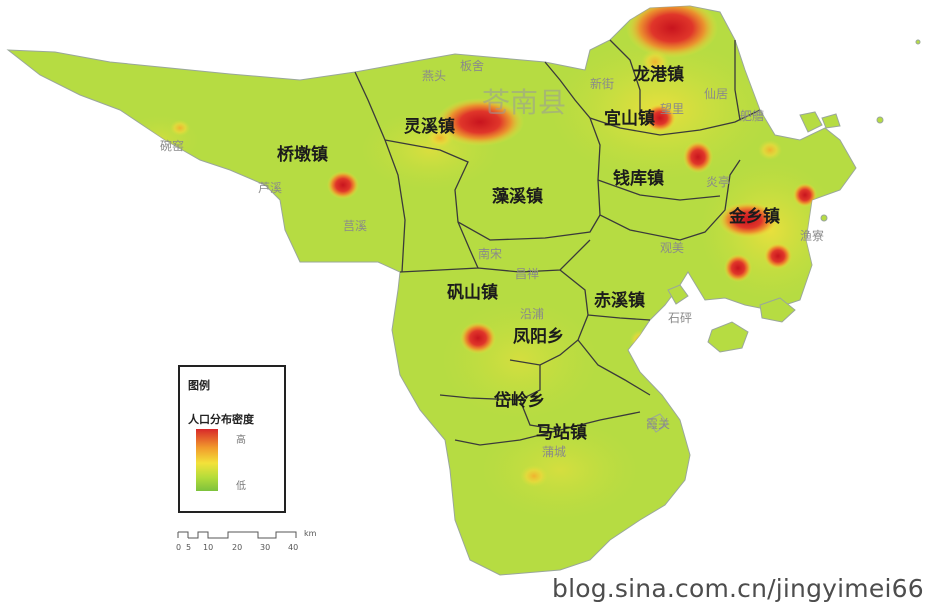  Describe the element at coordinates (812, 235) in the screenshot. I see `village-label: 渔寮` at that location.